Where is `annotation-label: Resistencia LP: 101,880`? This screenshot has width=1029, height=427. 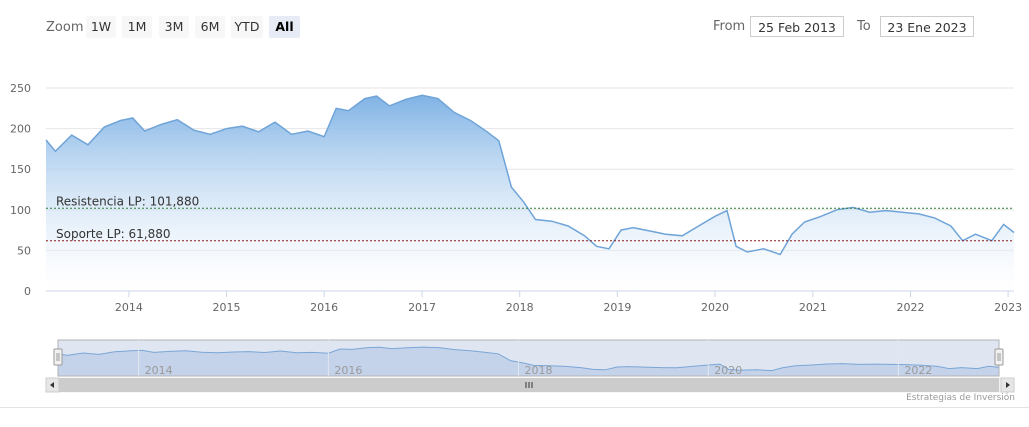
annotation-label: Resistencia LP: 101,880 is located at coordinates (127, 201).